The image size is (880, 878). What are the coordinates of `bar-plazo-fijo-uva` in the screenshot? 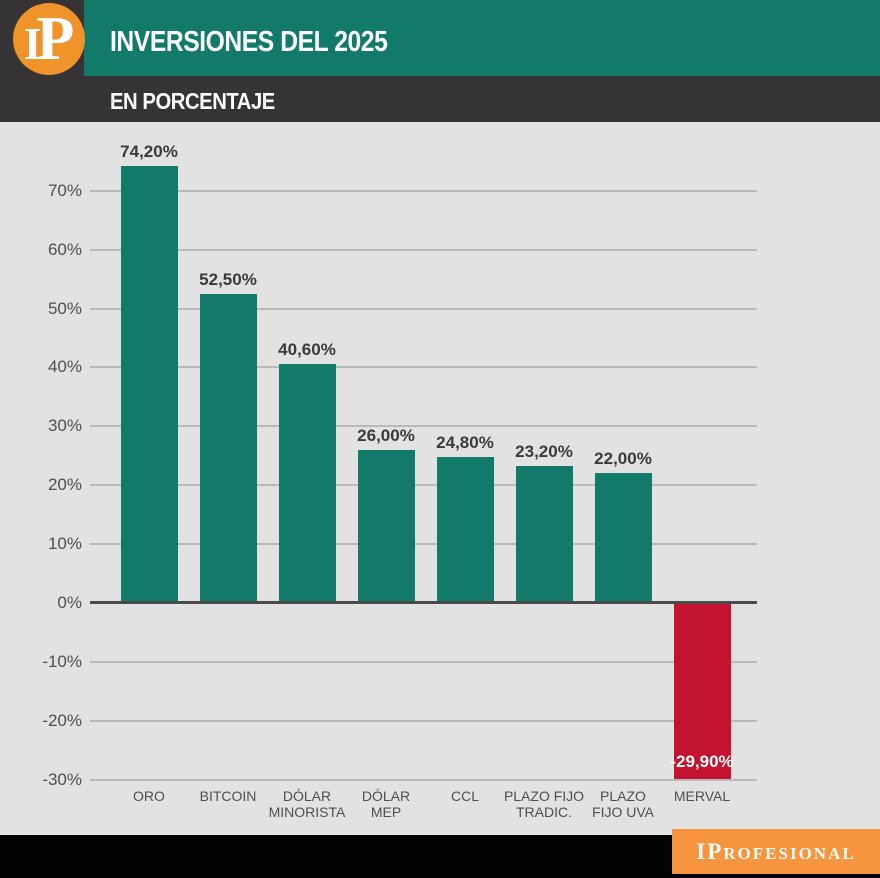 It's located at (623, 538).